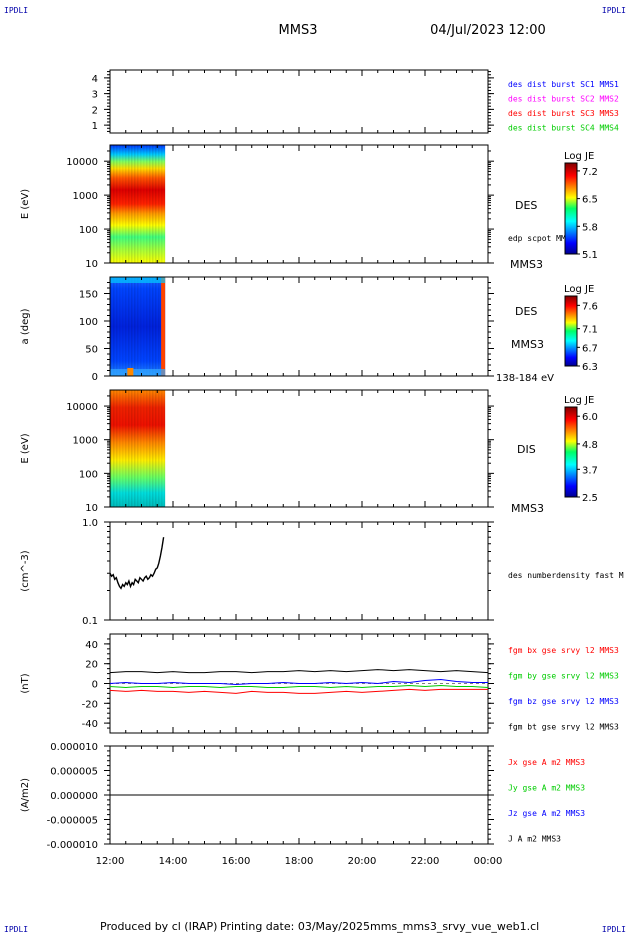 The image size is (630, 934). Describe the element at coordinates (542, 238) in the screenshot. I see `panel-label-scpot: edp scpot MMS3` at that location.